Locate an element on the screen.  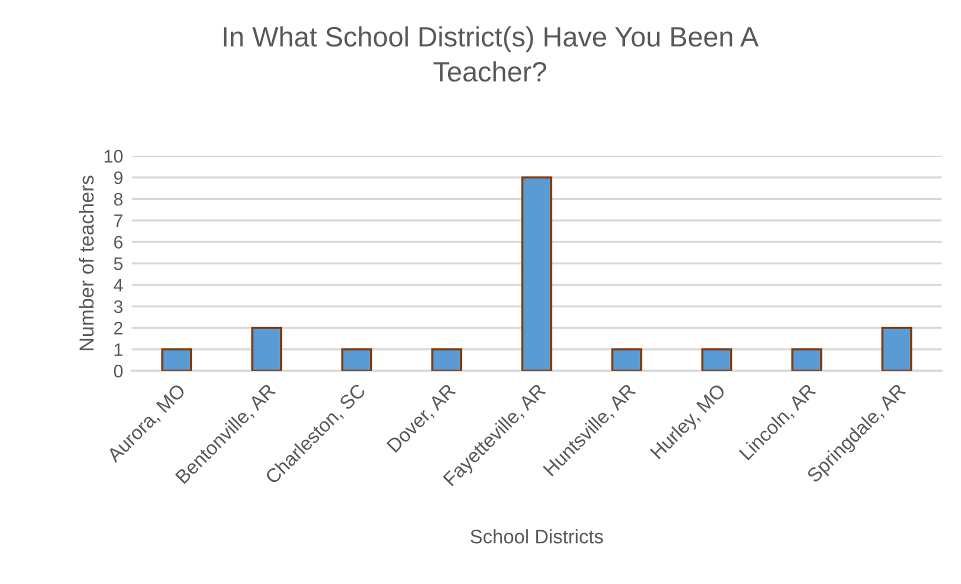
y-tick-label: 1 is located at coordinates (118, 349).